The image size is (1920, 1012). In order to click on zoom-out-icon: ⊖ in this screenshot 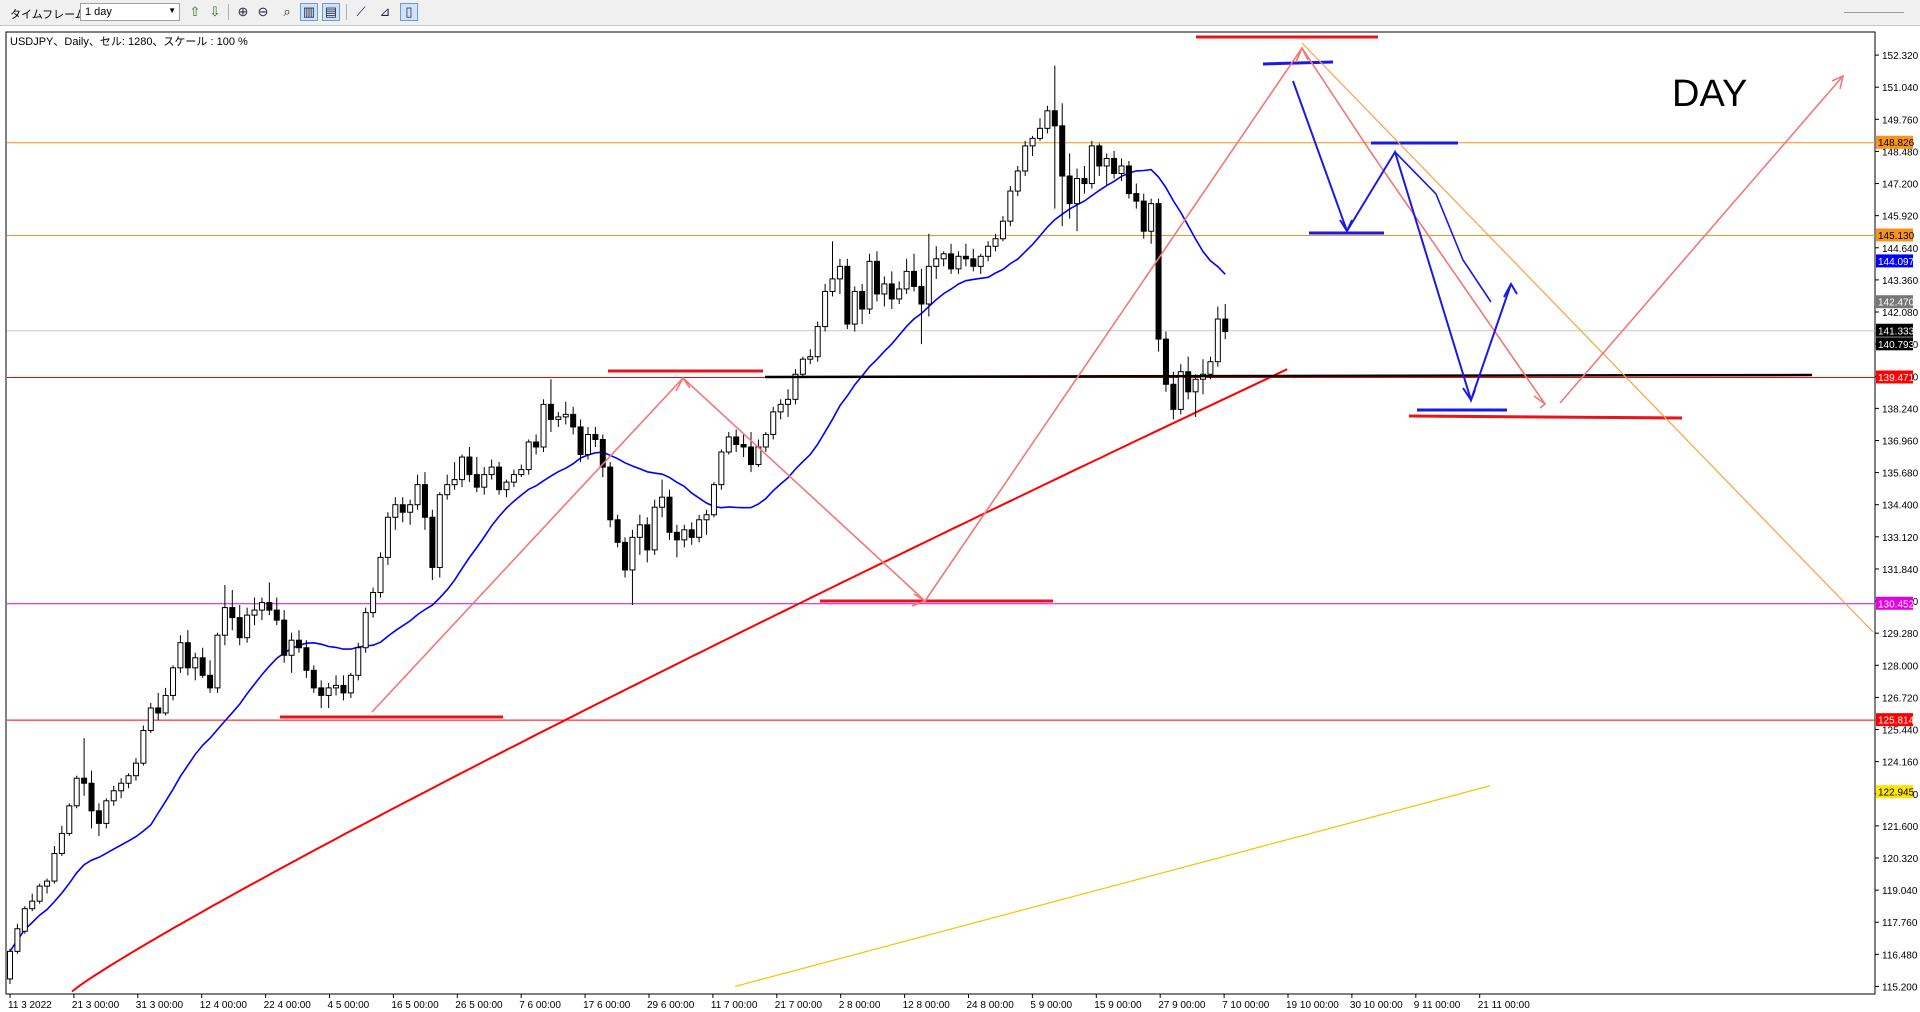, I will do `click(263, 11)`.